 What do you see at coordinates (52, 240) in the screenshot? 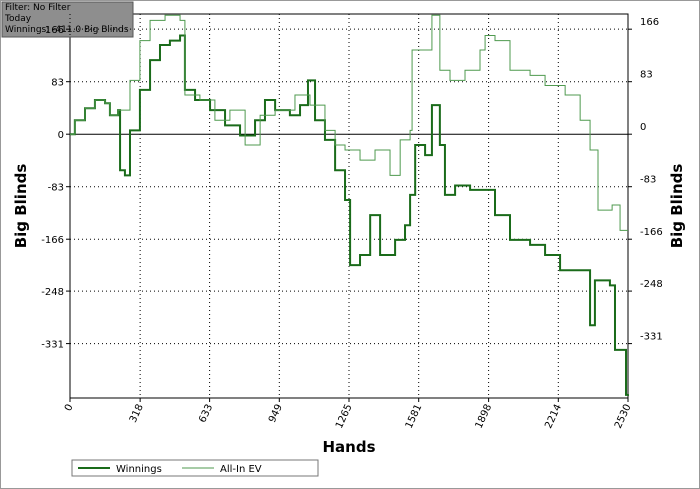
I see `y-tick-label: -166` at bounding box center [52, 240].